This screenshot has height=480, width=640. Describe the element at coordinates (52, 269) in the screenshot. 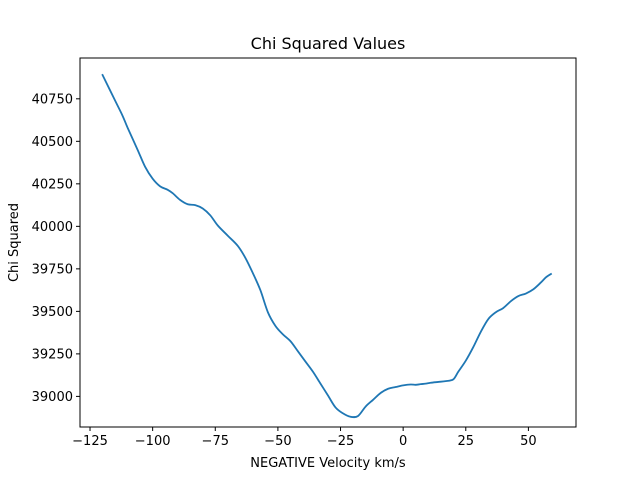

I see `y-tick-label: 39750` at that location.